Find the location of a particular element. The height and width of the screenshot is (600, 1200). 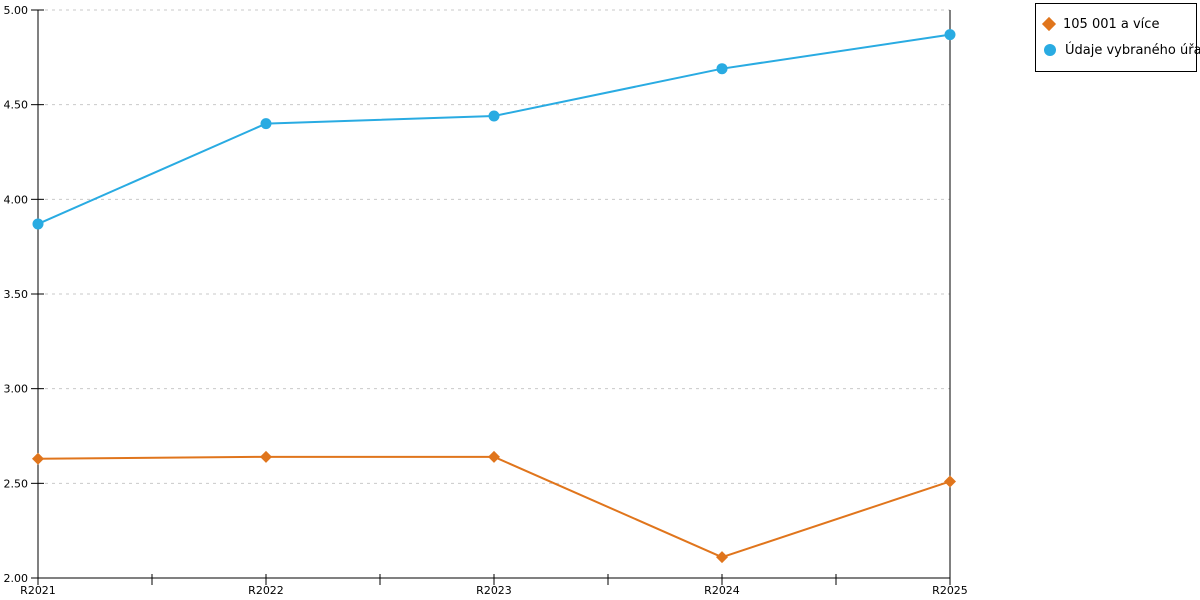

legend: 105 001 a více Údaje vybraného úřadu is located at coordinates (1117, 37).